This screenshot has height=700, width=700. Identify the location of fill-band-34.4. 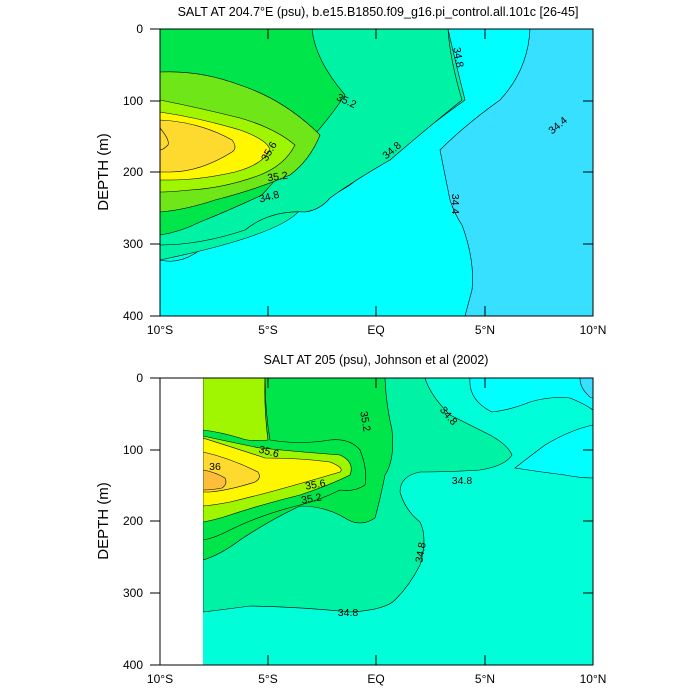
(531, 395).